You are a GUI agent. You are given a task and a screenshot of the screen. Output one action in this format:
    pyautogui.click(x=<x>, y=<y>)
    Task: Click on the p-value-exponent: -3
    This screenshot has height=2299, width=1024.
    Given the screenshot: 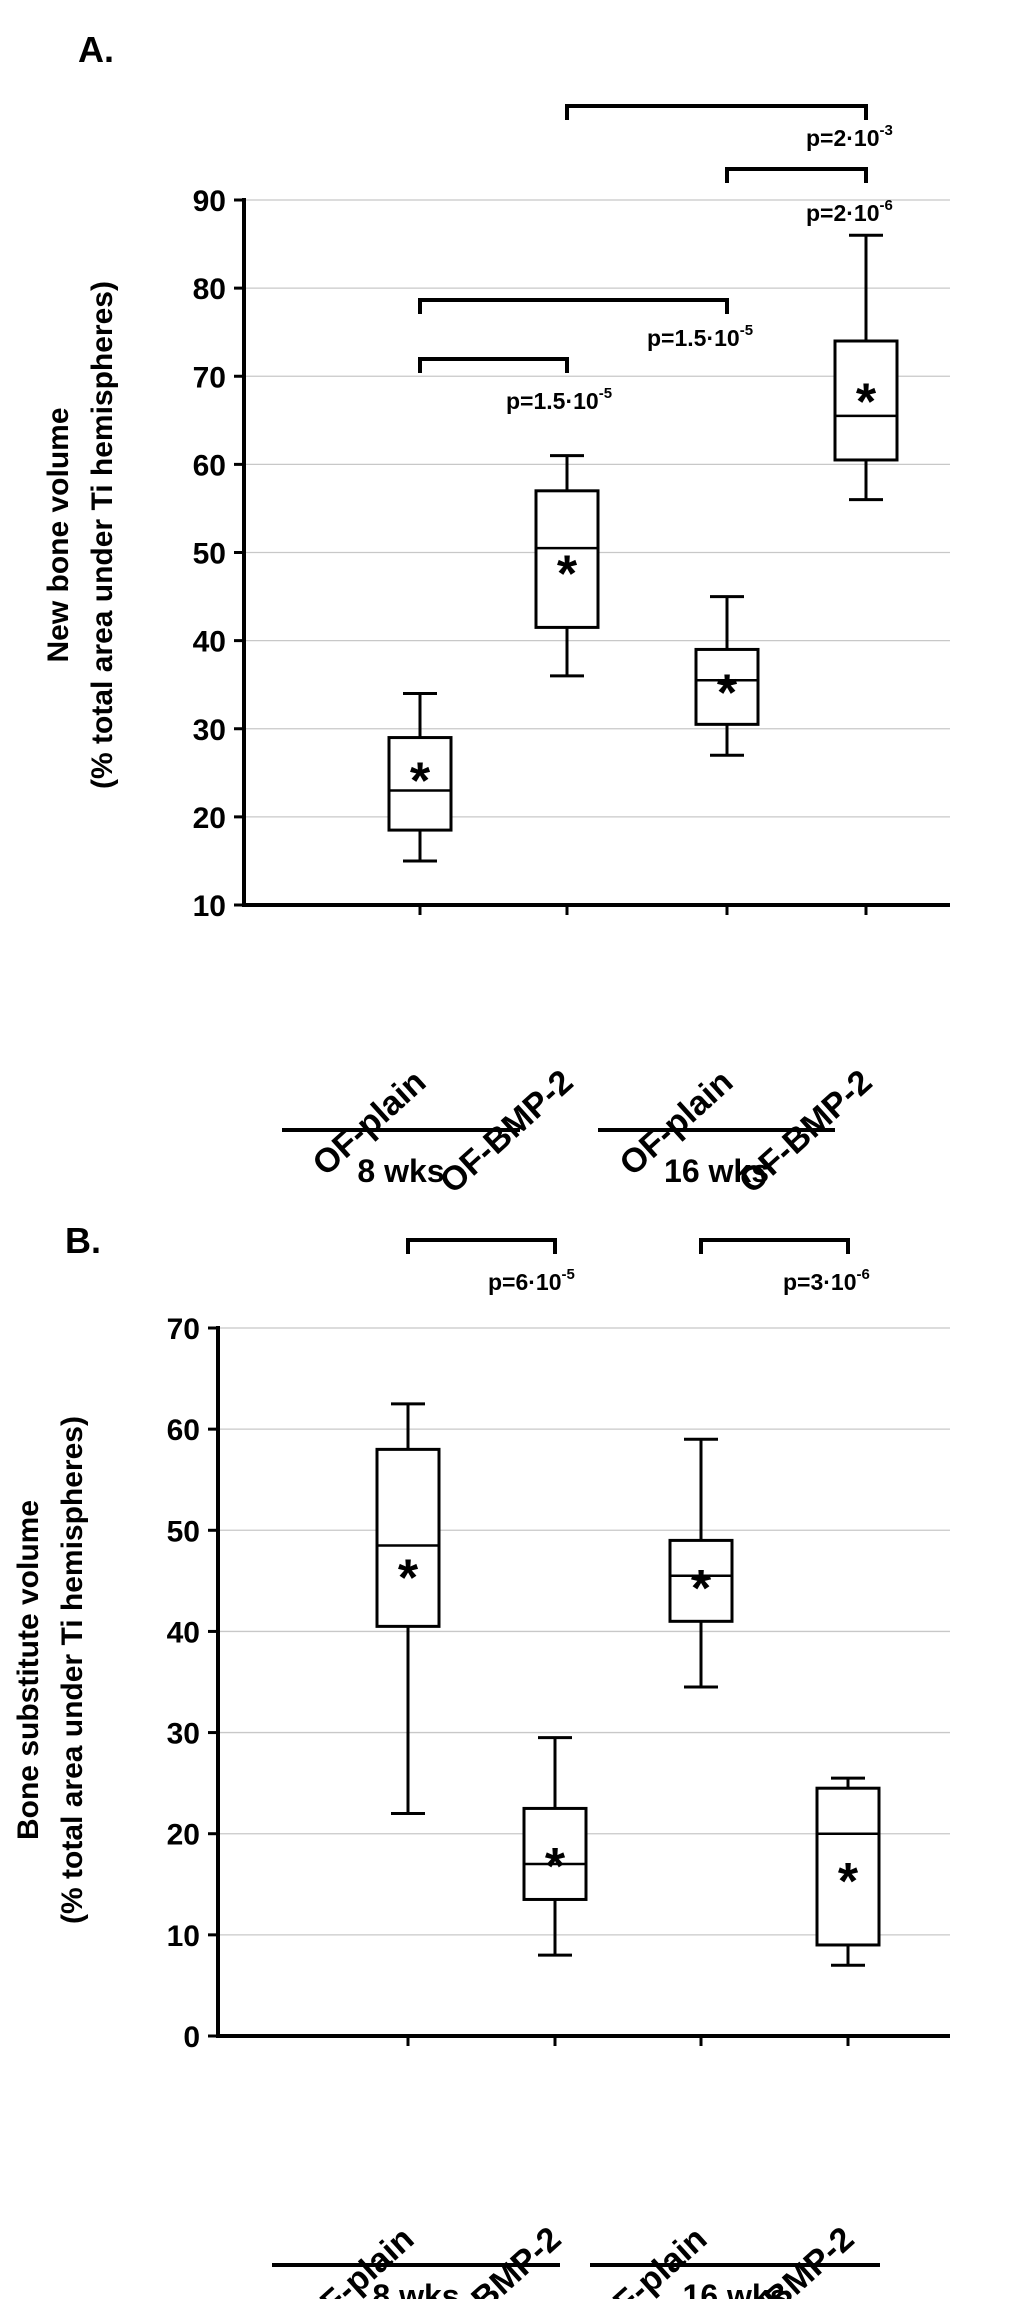 What is the action you would take?
    pyautogui.click(x=886, y=130)
    